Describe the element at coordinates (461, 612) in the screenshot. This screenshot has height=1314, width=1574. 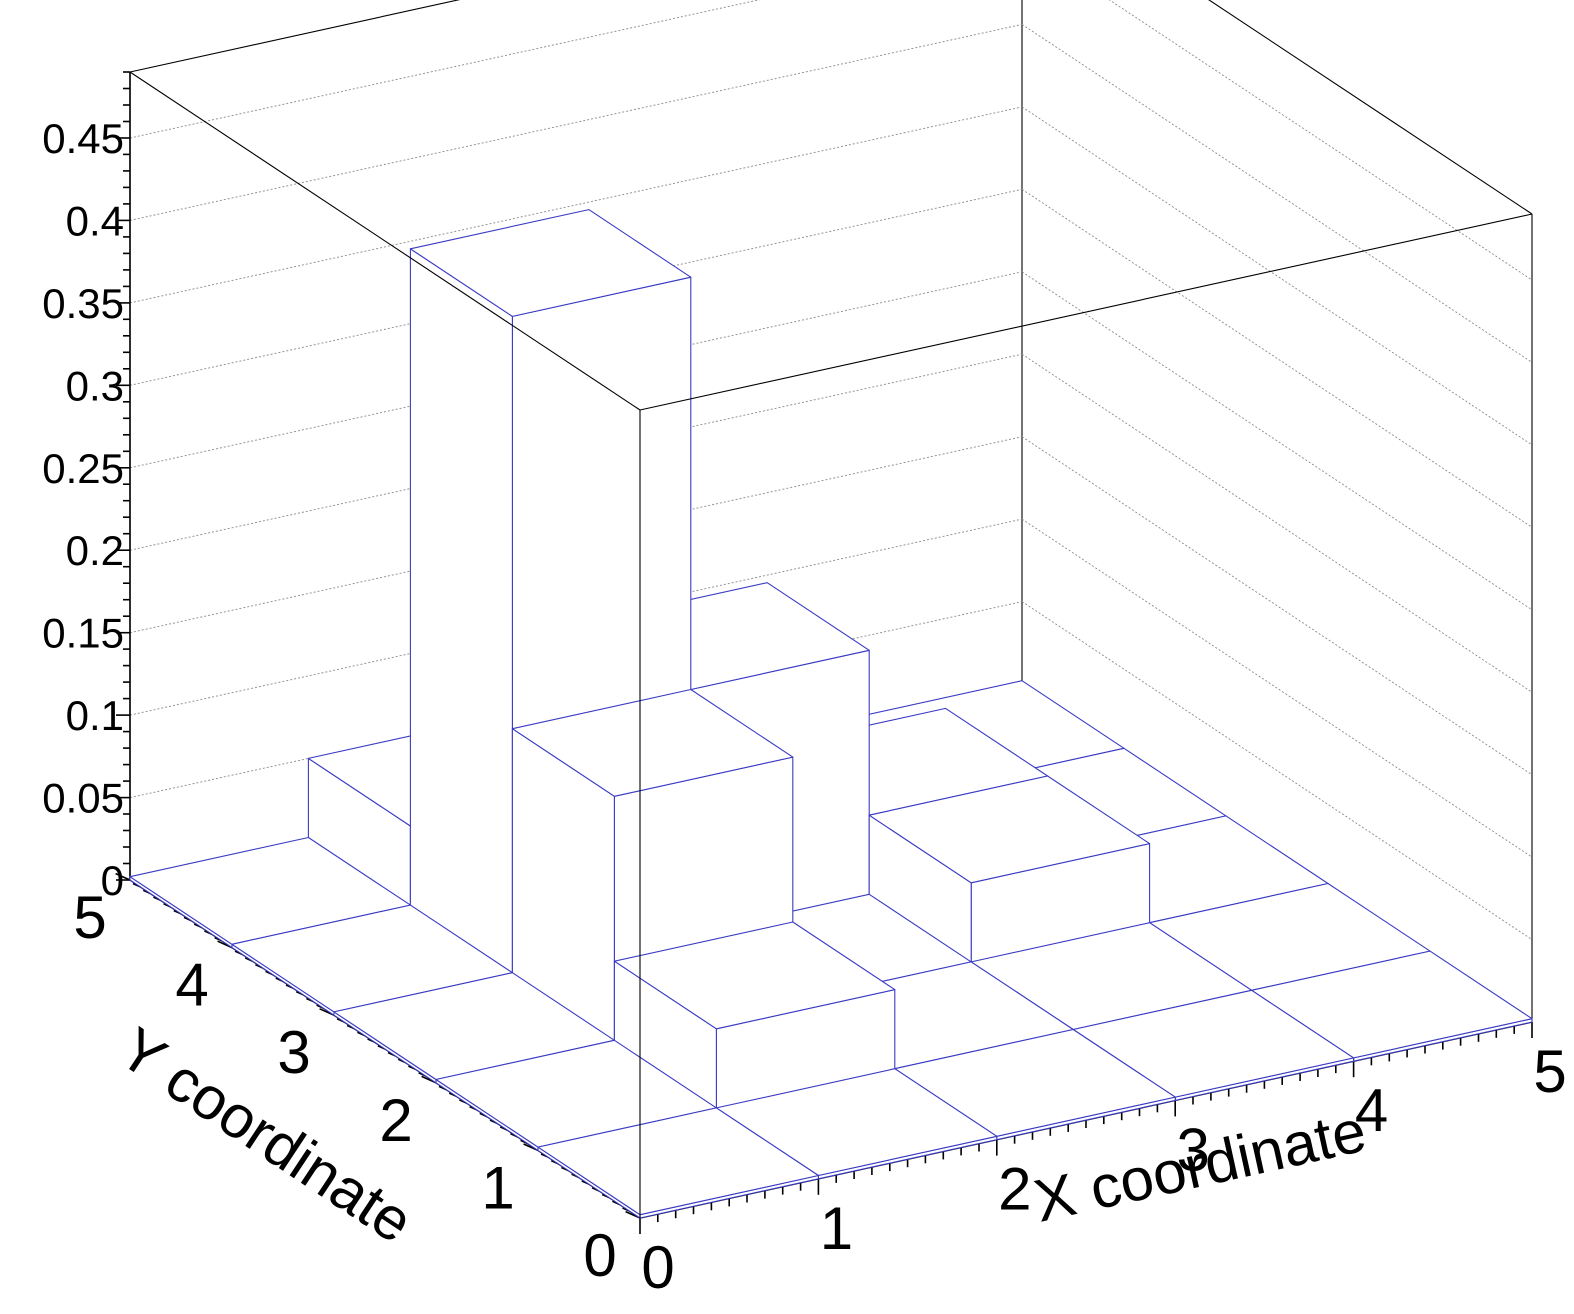
I see `bar-x1-y3-left-face` at that location.